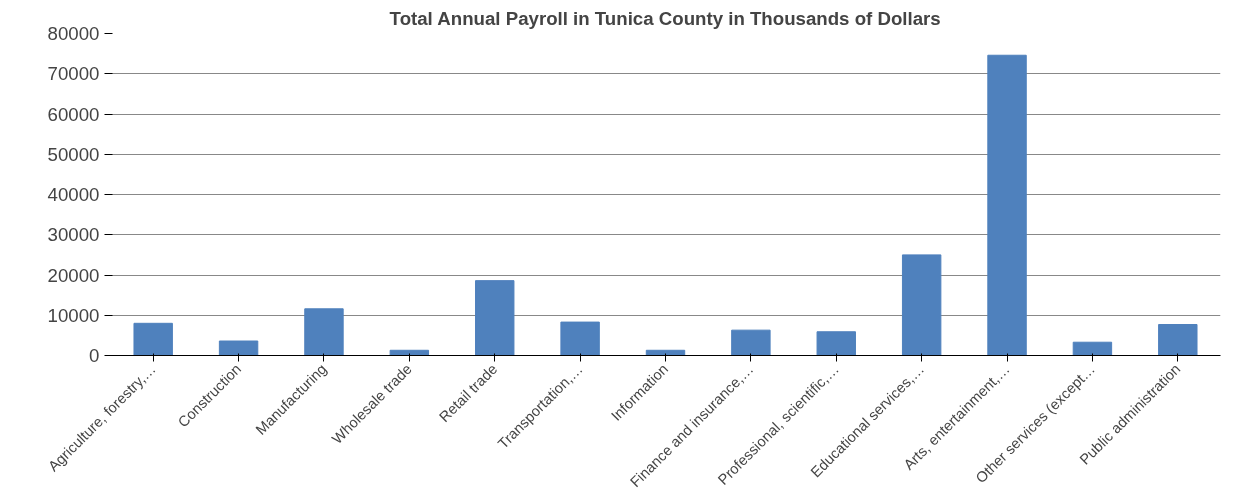  What do you see at coordinates (94, 355) in the screenshot?
I see `y-tick-label: 0` at bounding box center [94, 355].